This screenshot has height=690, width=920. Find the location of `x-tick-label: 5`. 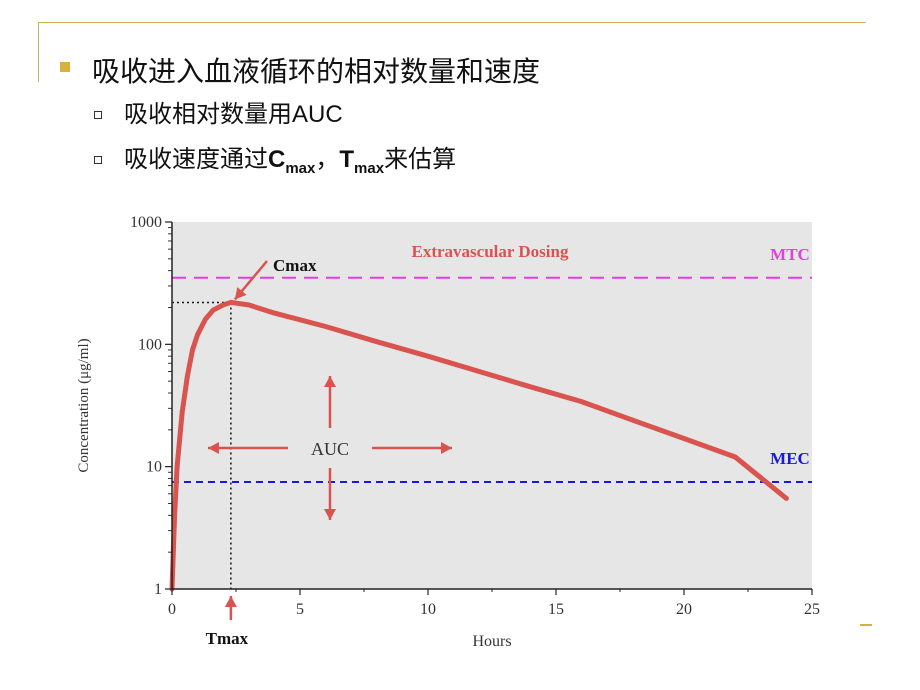

x-tick-label: 5 is located at coordinates (300, 609).